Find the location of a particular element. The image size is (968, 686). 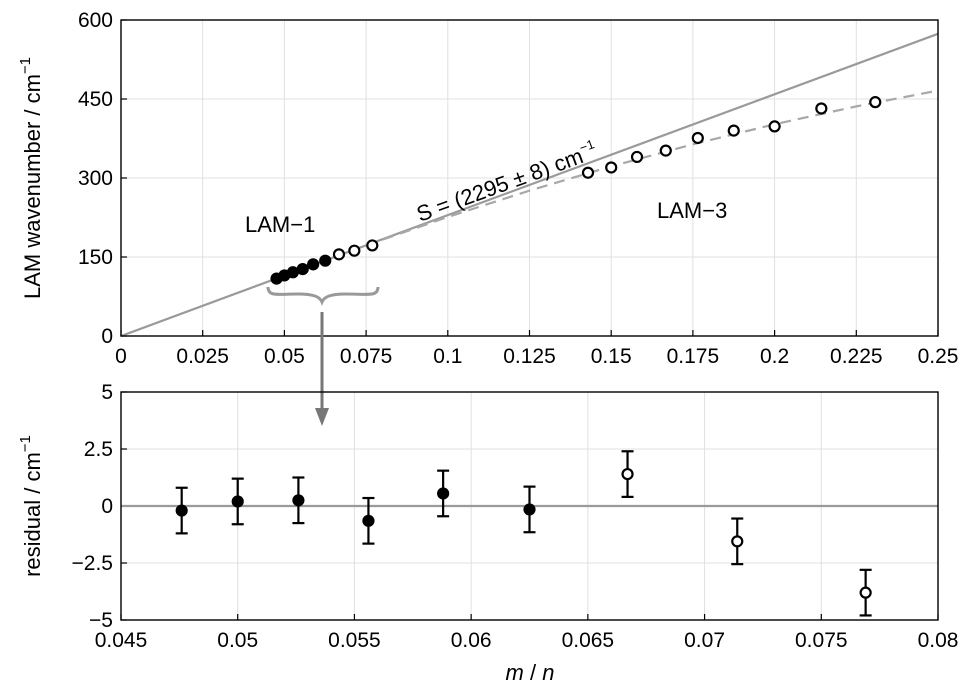

top-x-tick-label: 0.1 is located at coordinates (447, 356).